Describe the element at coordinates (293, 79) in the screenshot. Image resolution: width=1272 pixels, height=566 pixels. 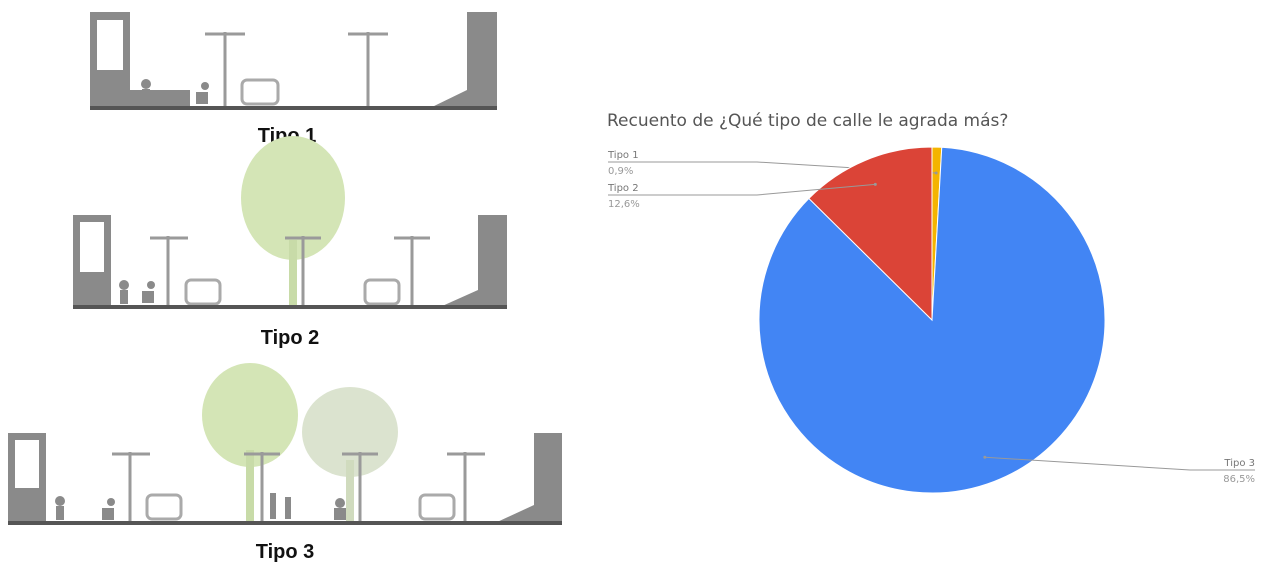
I see `street-section-1: Tipo 1` at that location.